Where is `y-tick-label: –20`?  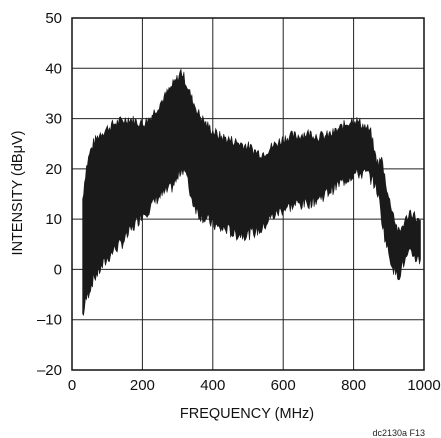 y-tick-label: –20 is located at coordinates (49, 370).